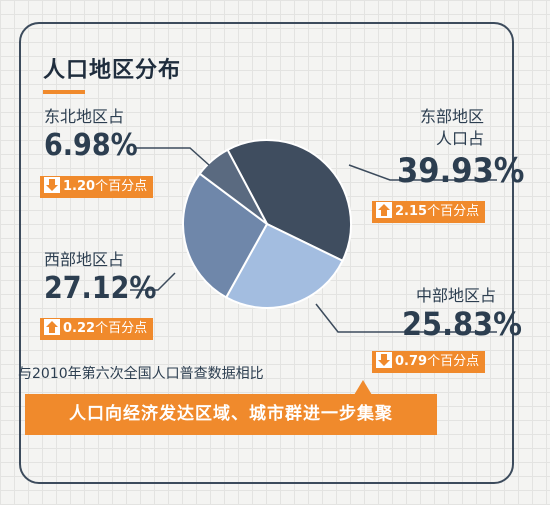 The height and width of the screenshot is (505, 550). Describe the element at coordinates (453, 361) in the screenshot. I see `central-change-unit: 个百分点` at that location.